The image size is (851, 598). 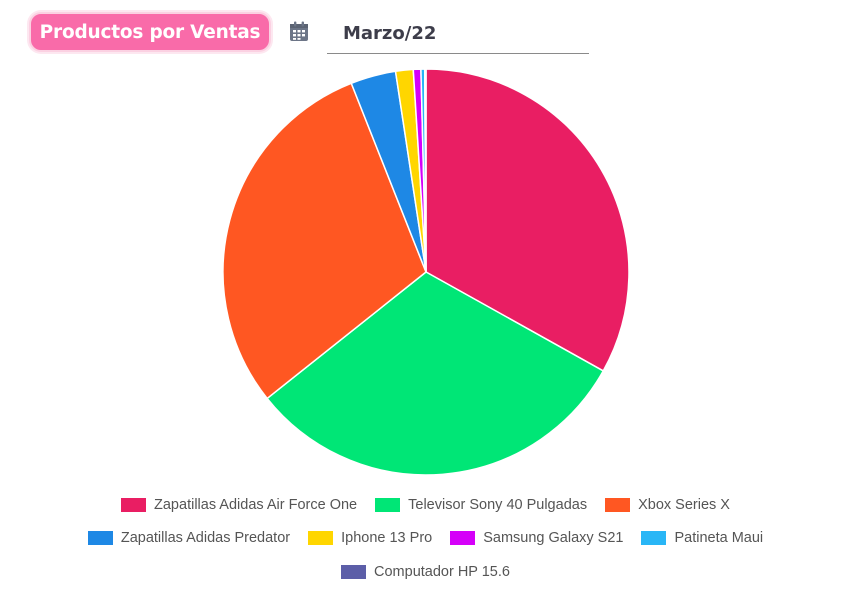 I want to click on legend-label-3: Zapatillas Adidas Predator, so click(x=205, y=538).